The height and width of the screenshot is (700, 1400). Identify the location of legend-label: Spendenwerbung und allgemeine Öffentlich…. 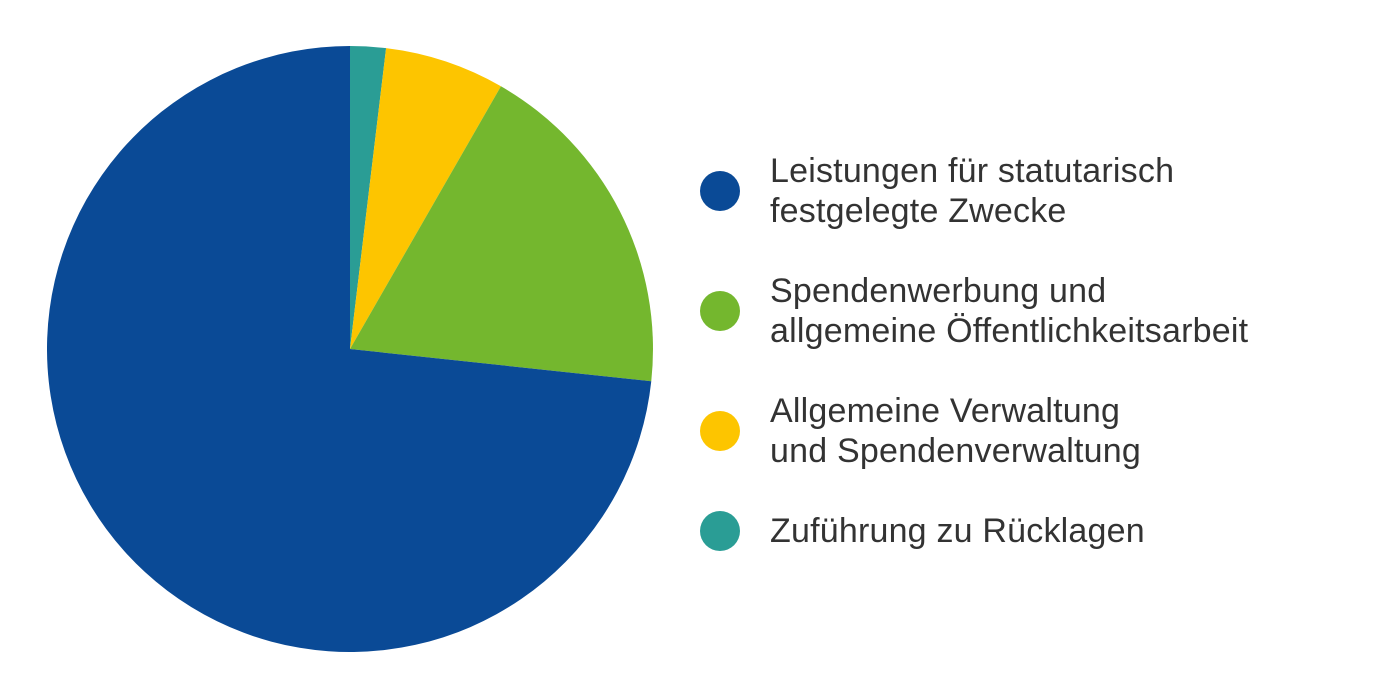
(1009, 311).